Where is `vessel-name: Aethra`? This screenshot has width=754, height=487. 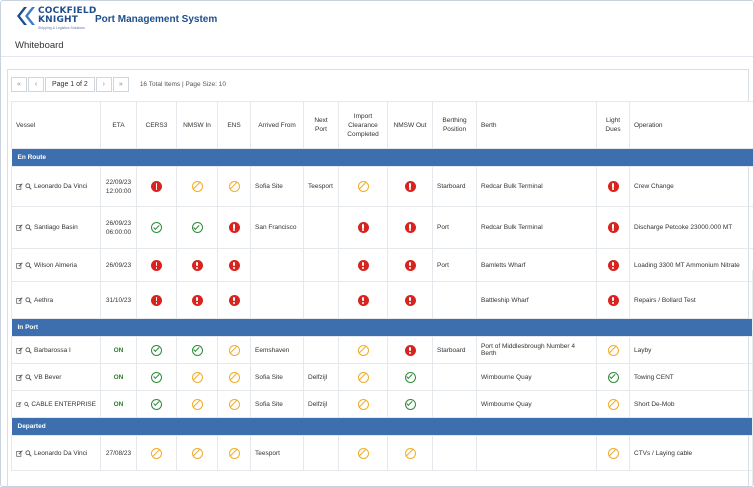 vessel-name: Aethra is located at coordinates (44, 300).